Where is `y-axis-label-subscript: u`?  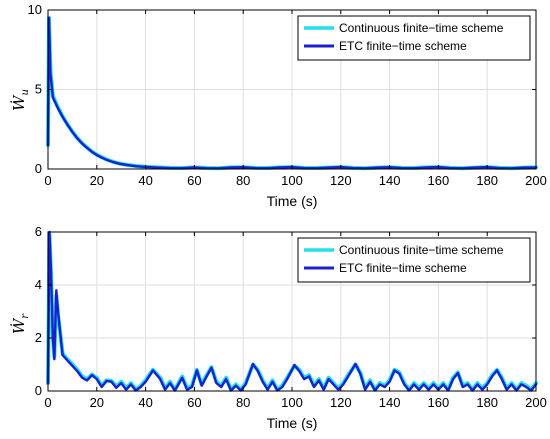 y-axis-label-subscript: u is located at coordinates (25, 92).